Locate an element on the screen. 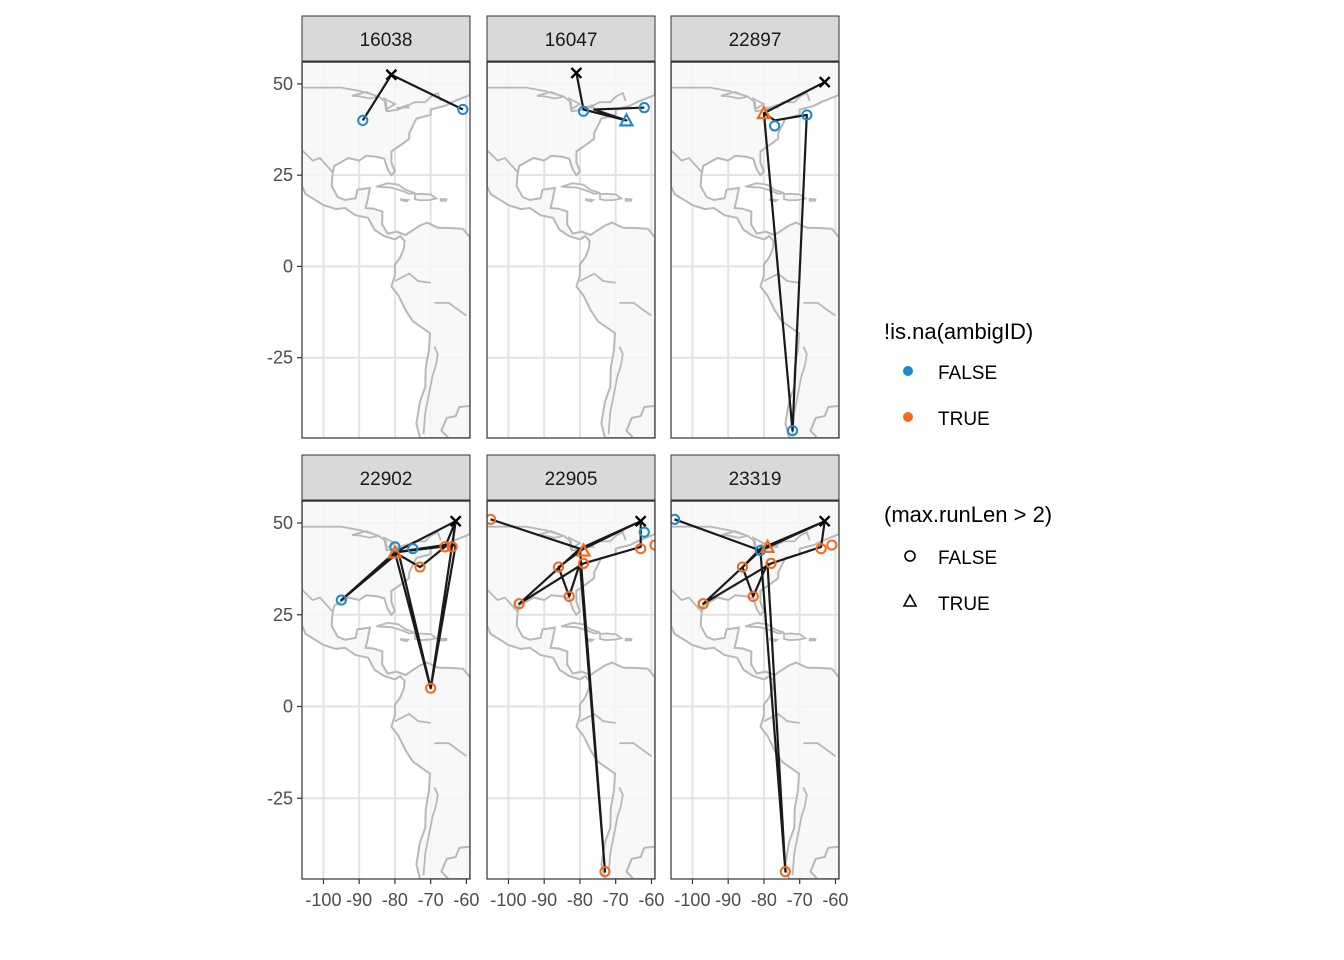 This screenshot has width=1344, height=960. land-shape is located at coordinates (571, 250).